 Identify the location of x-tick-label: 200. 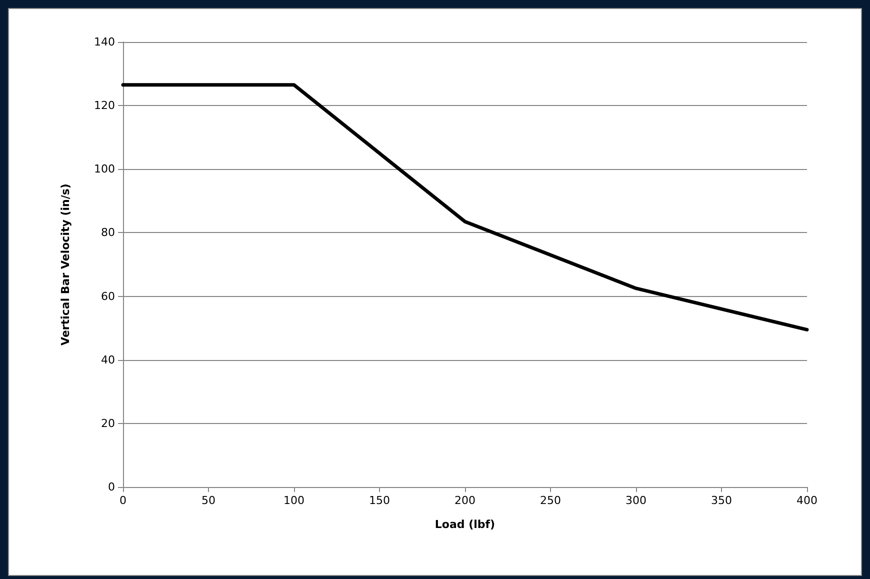
(465, 500).